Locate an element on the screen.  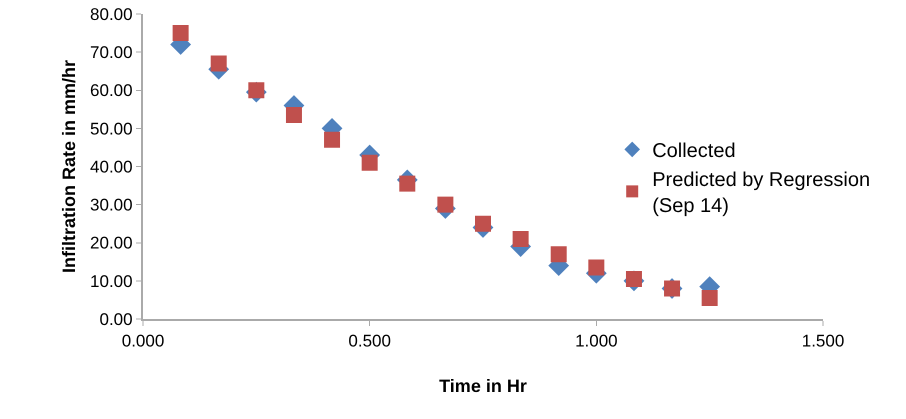
x-tick-label: 1.500 is located at coordinates (823, 340).